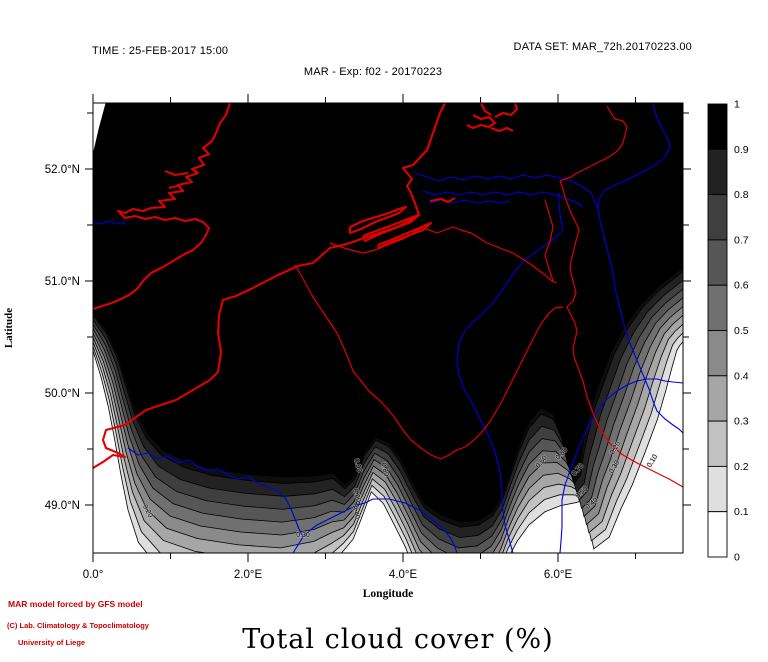  What do you see at coordinates (741, 512) in the screenshot?
I see `colorbar-label: 0.1` at bounding box center [741, 512].